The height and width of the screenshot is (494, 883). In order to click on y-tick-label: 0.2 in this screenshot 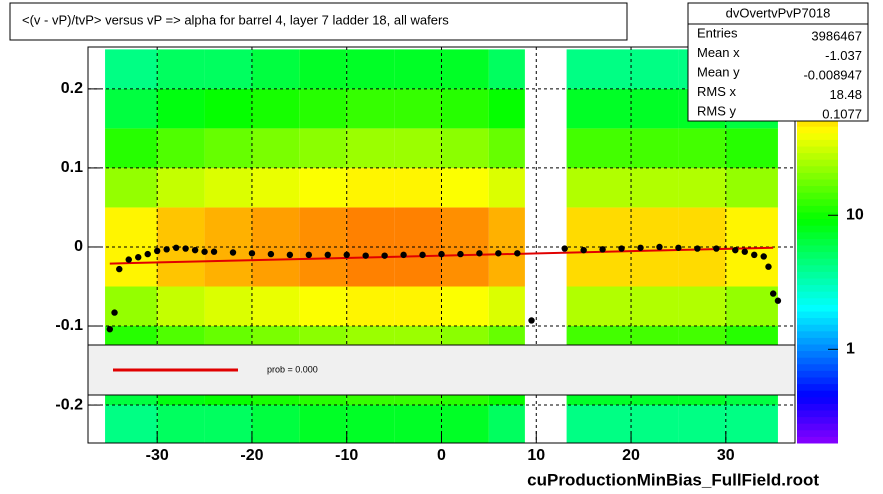, I will do `click(72, 88)`.